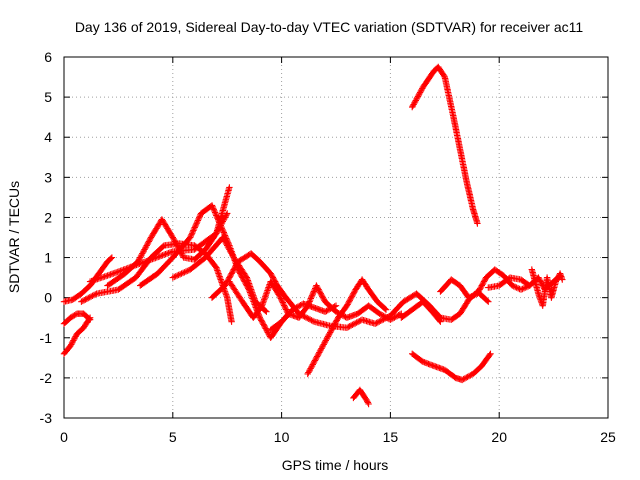 This screenshot has height=480, width=640. What do you see at coordinates (64, 437) in the screenshot?
I see `x-tick-label: 0` at bounding box center [64, 437].